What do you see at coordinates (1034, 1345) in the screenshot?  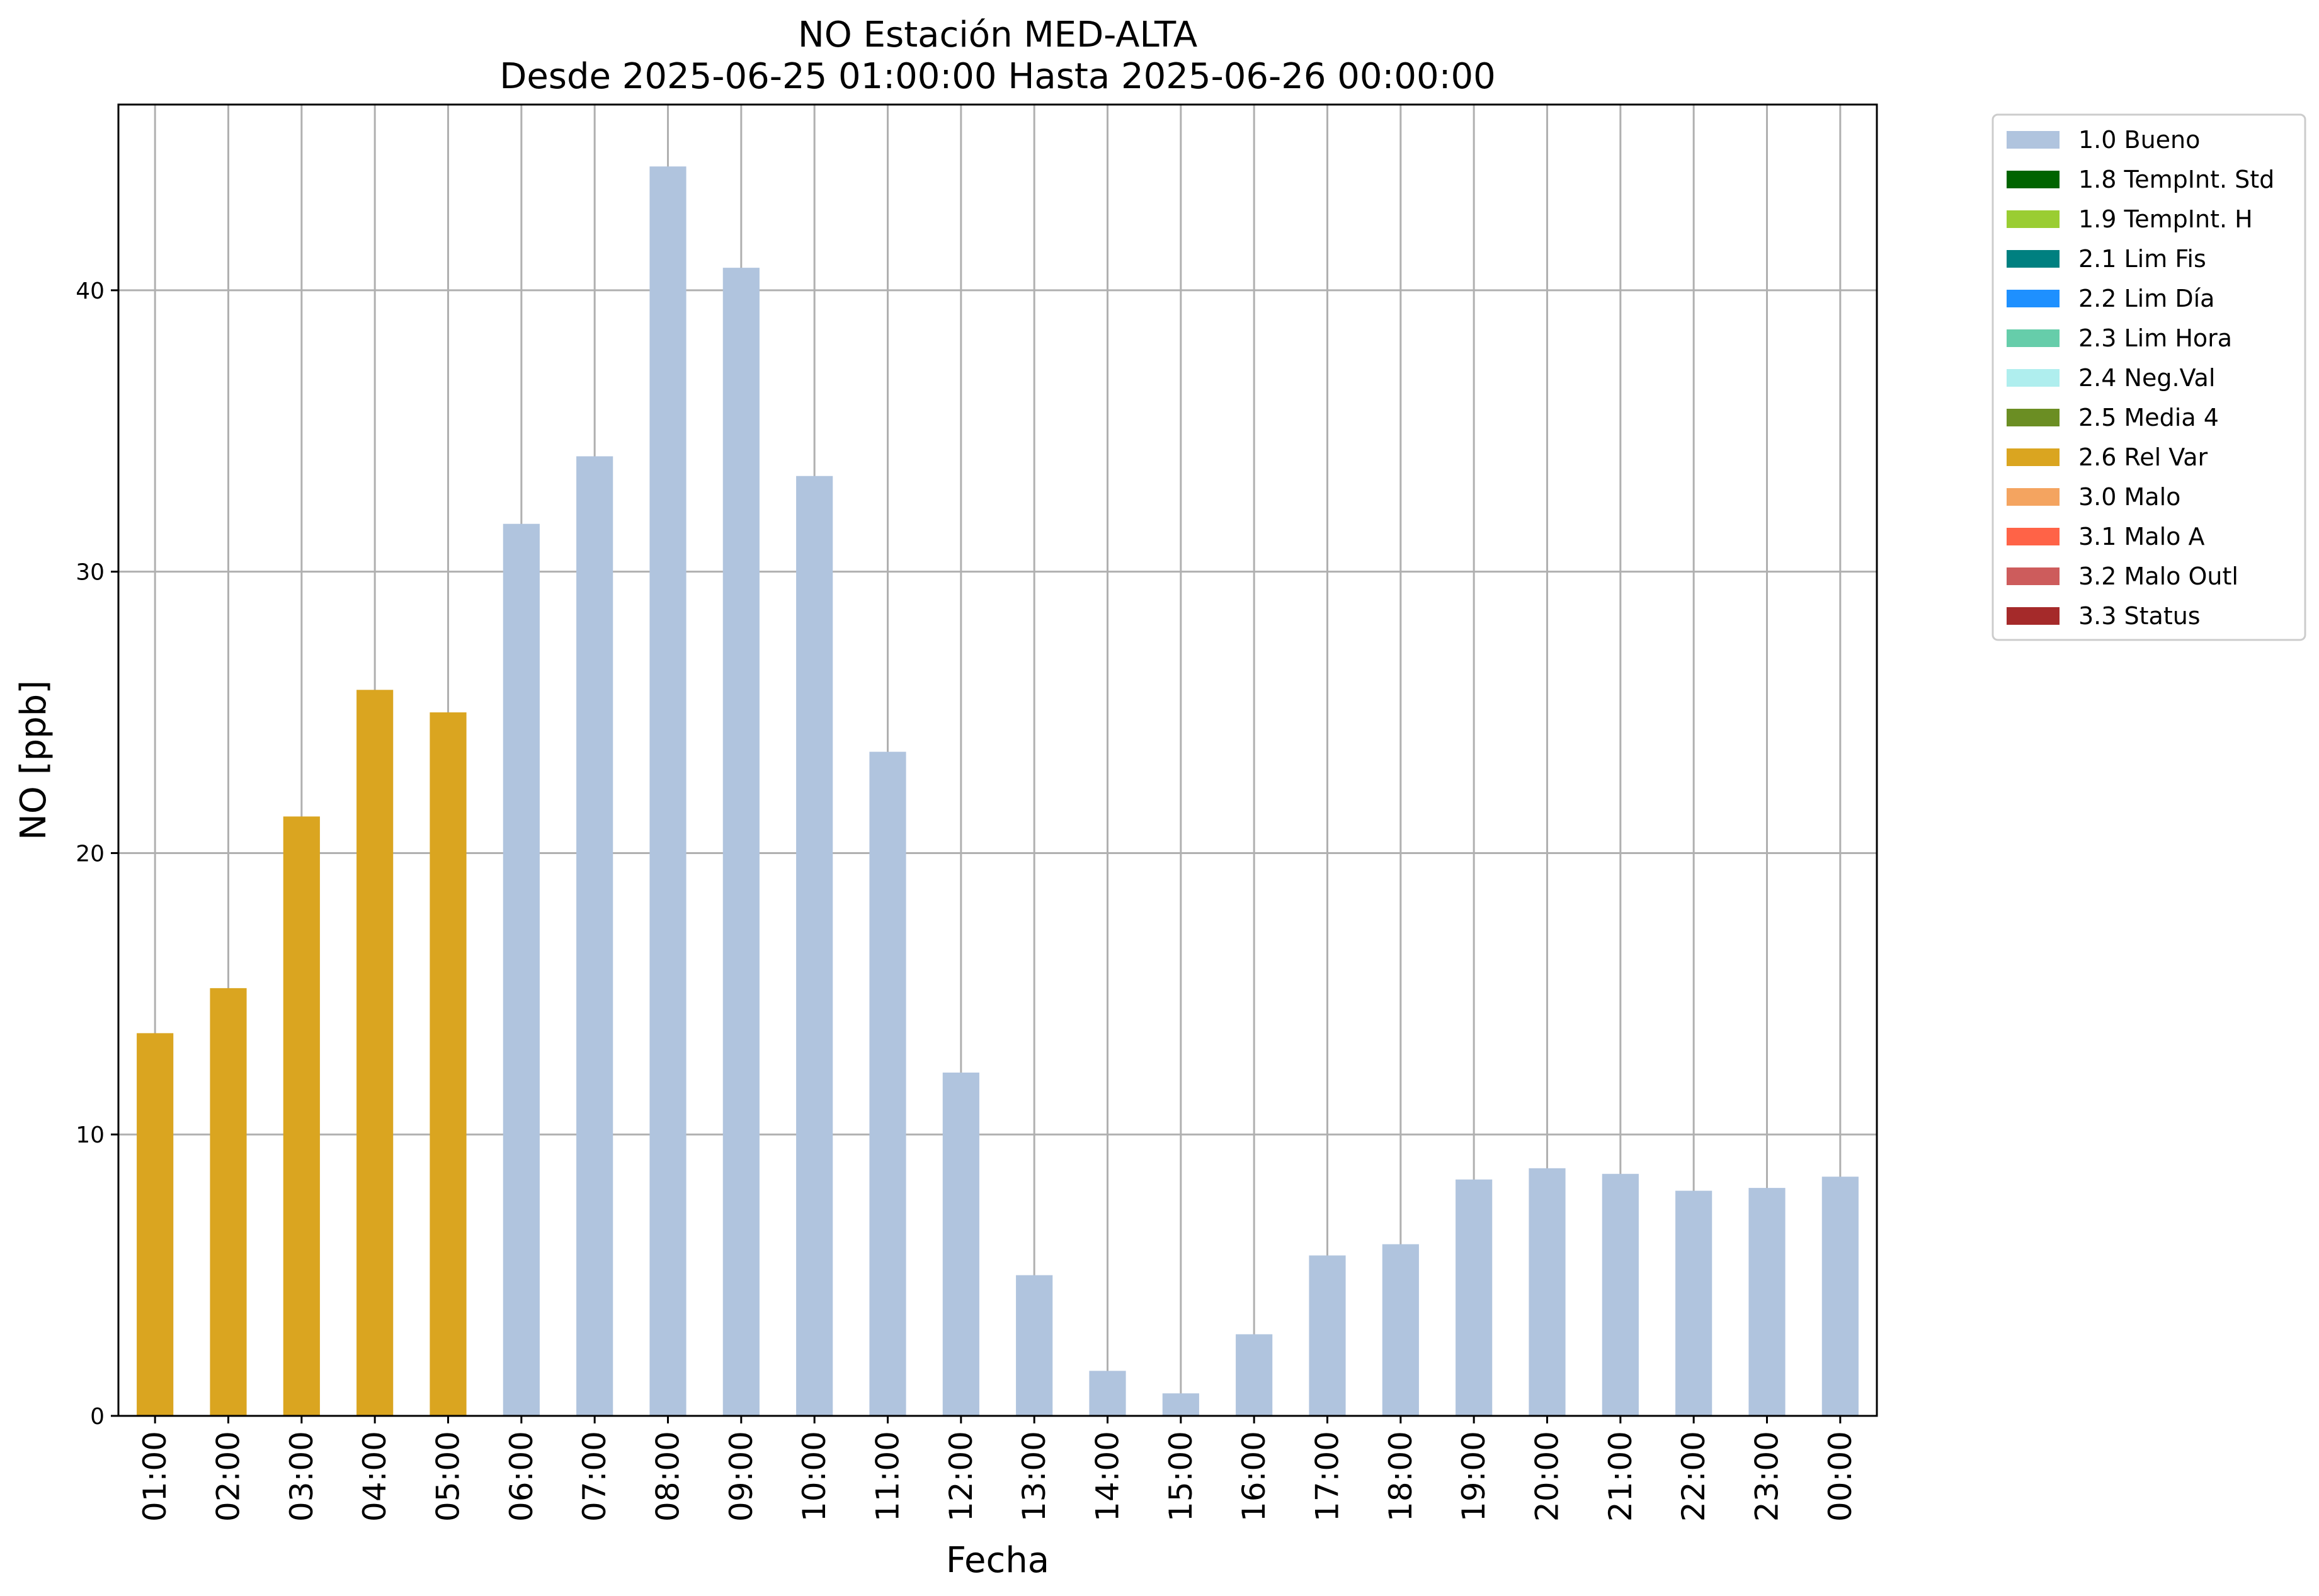 I see `bar-13:00` at bounding box center [1034, 1345].